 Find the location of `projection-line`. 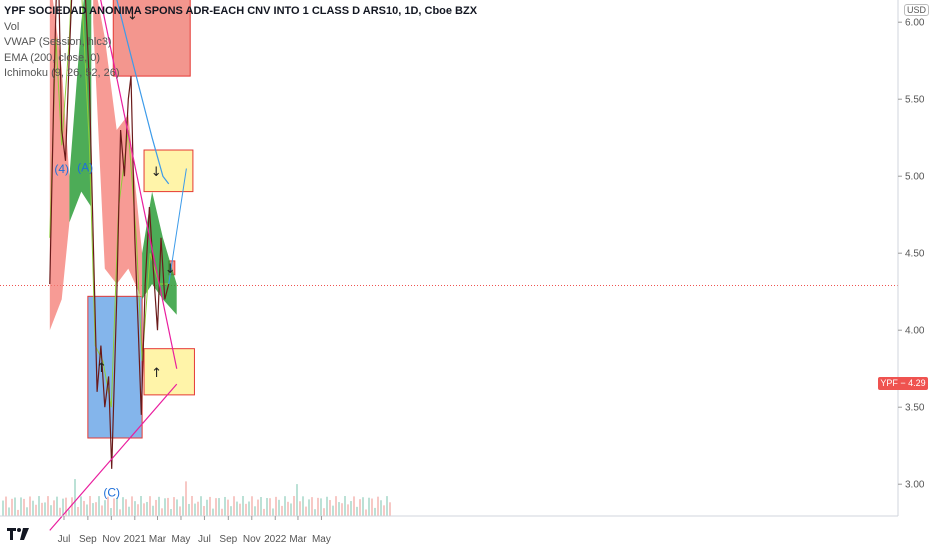

projection-line is located at coordinates (177, 226).